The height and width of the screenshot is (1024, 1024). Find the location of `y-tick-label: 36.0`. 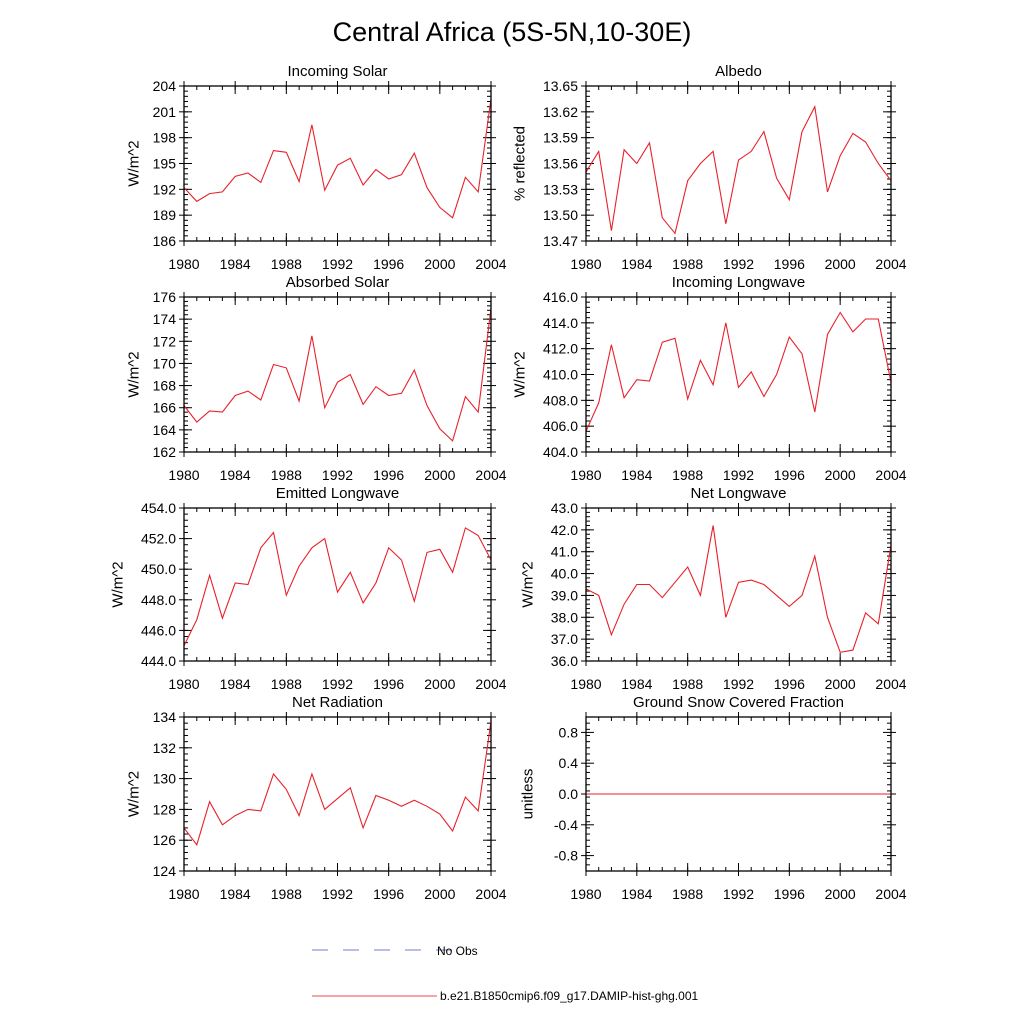

y-tick-label: 36.0 is located at coordinates (564, 661).